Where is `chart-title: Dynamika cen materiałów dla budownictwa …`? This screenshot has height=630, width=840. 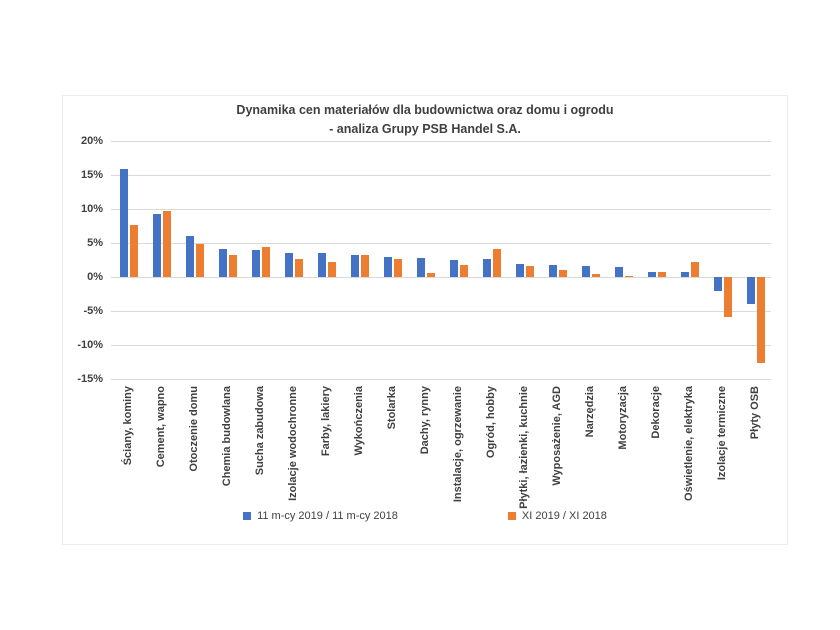 chart-title: Dynamika cen materiałów dla budownictwa … is located at coordinates (425, 120).